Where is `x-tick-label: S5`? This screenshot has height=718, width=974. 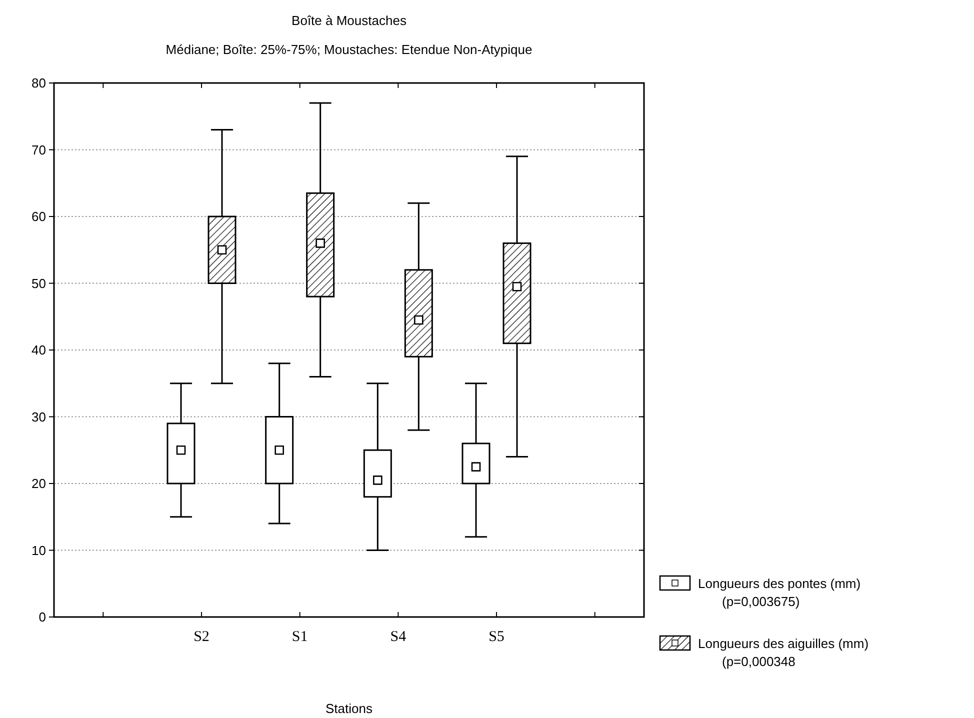 x-tick-label: S5 is located at coordinates (496, 637).